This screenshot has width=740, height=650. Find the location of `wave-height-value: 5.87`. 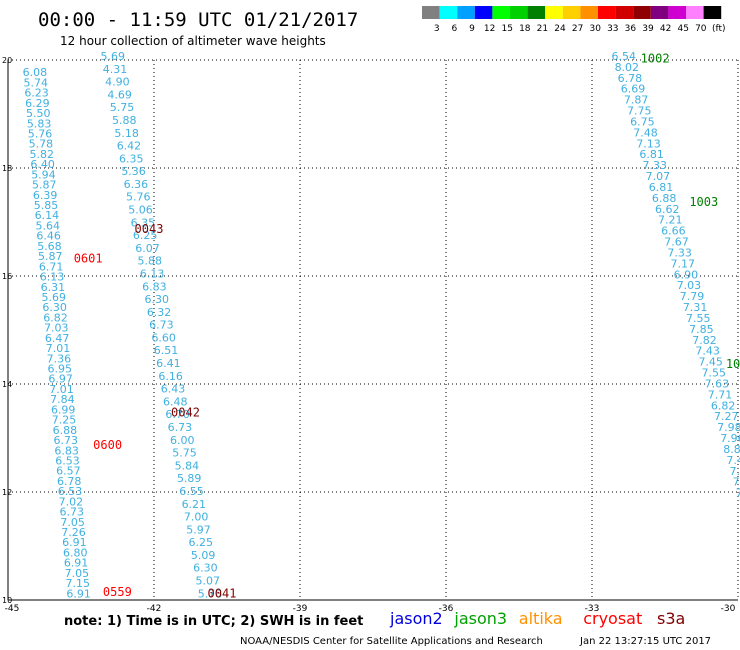

wave-height-value: 5.87 is located at coordinates (44, 185).